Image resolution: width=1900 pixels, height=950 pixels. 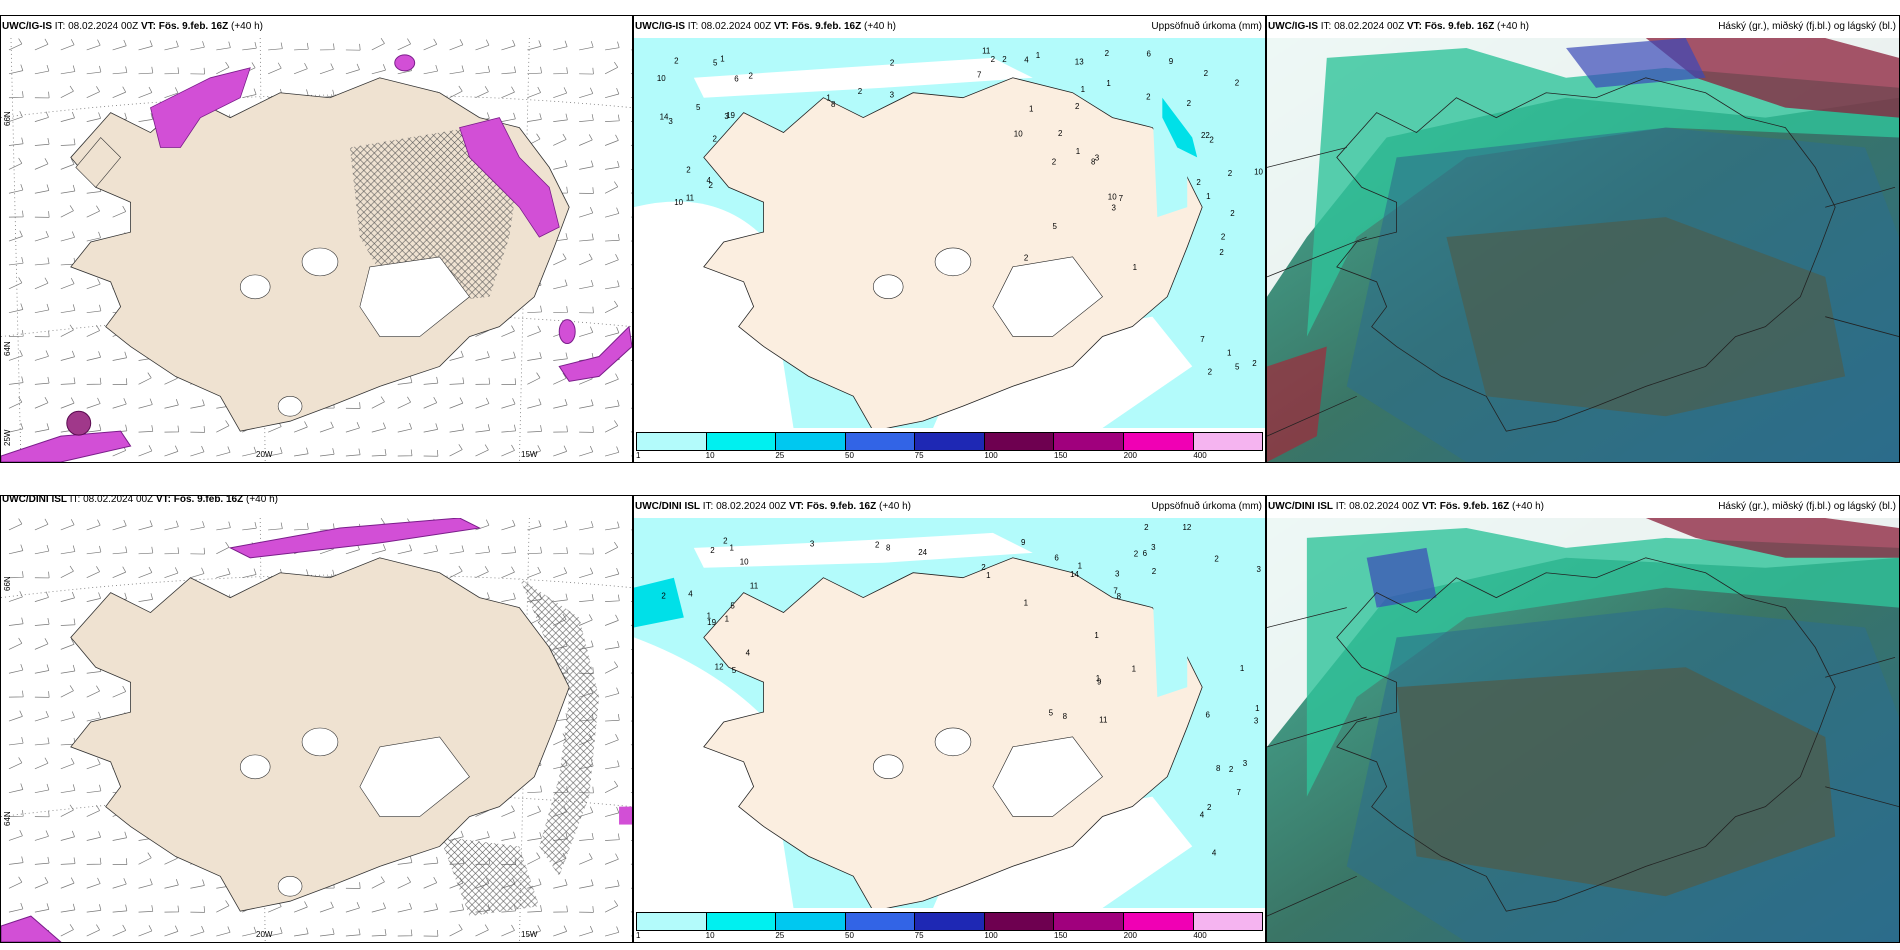 What do you see at coordinates (1023, 542) in the screenshot?
I see `precip-value: 9` at bounding box center [1023, 542].